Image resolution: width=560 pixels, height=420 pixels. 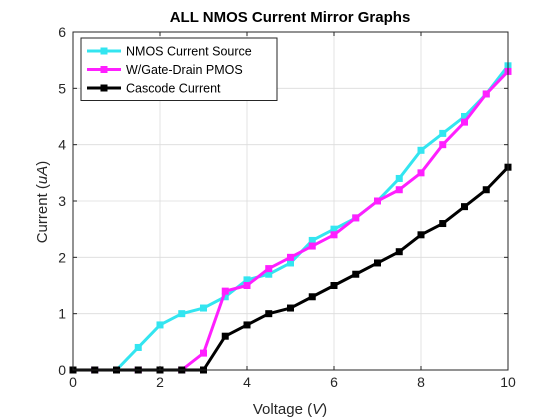 What do you see at coordinates (508, 382) in the screenshot?
I see `x-tick-label-5: 10` at bounding box center [508, 382].